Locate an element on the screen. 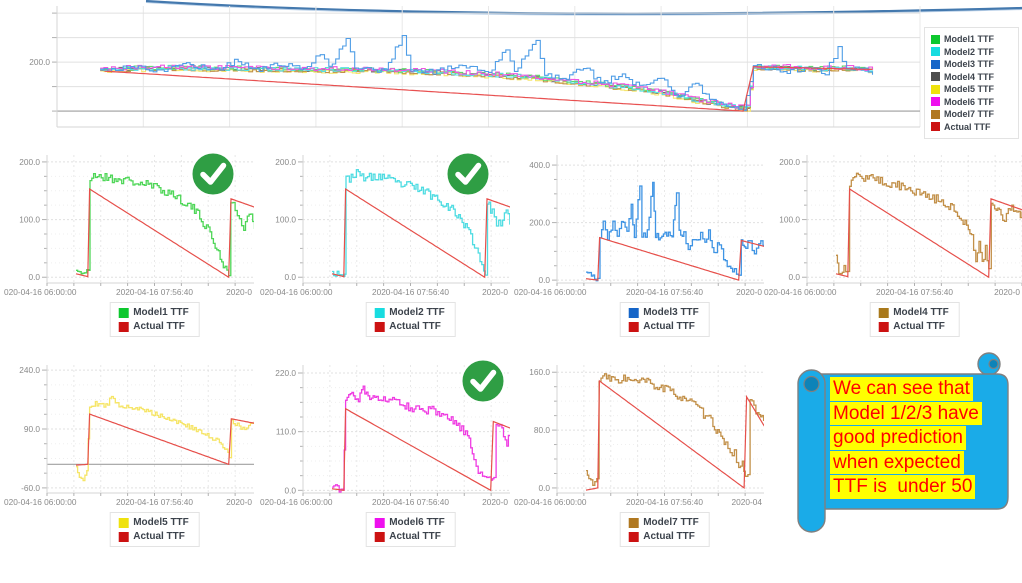 This screenshot has height=583, width=1022. y-tick-label: 400.0 is located at coordinates (539, 165).